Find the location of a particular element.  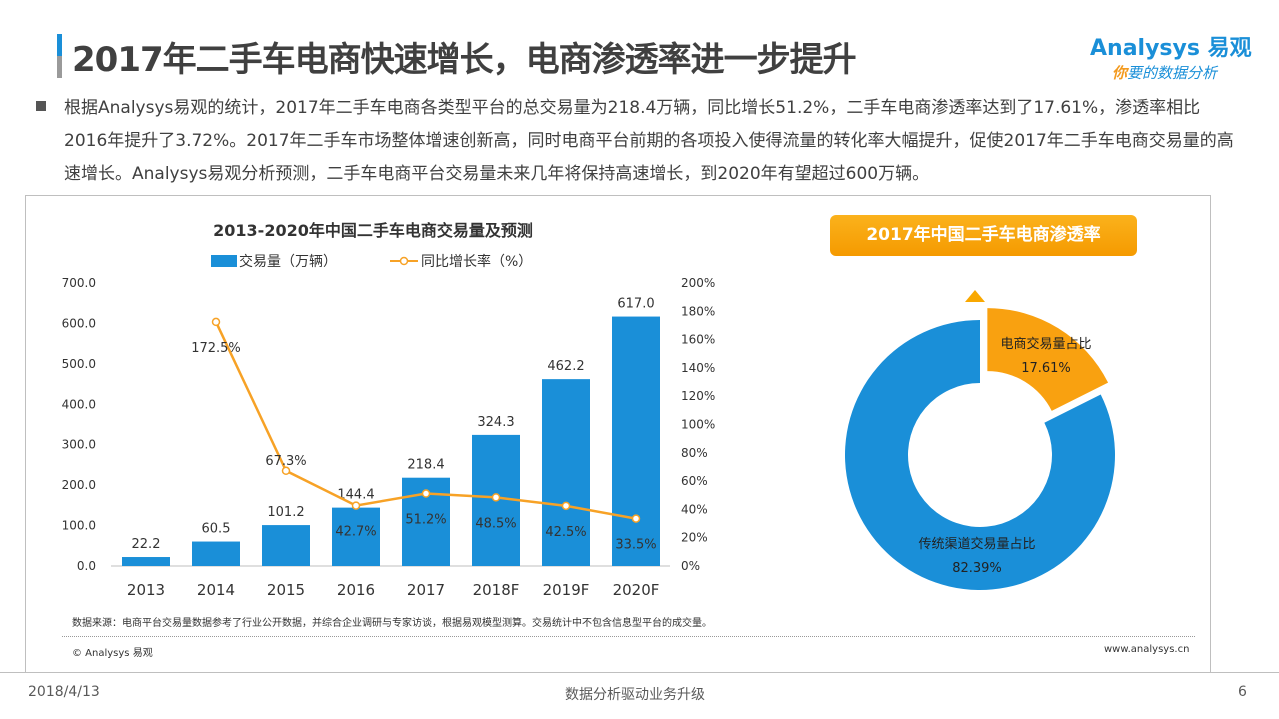

copyright: © Analysys 易观 is located at coordinates (112, 653).